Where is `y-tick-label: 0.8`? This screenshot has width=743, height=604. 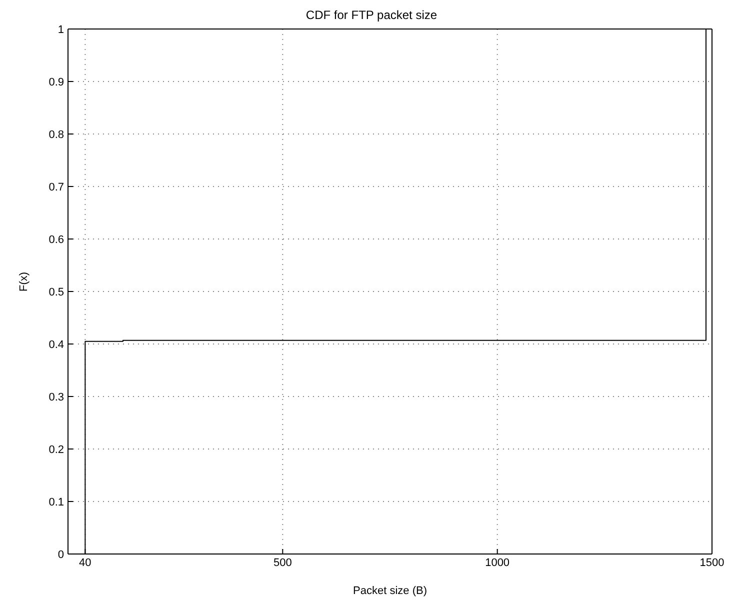
y-tick-label: 0.8 is located at coordinates (56, 134).